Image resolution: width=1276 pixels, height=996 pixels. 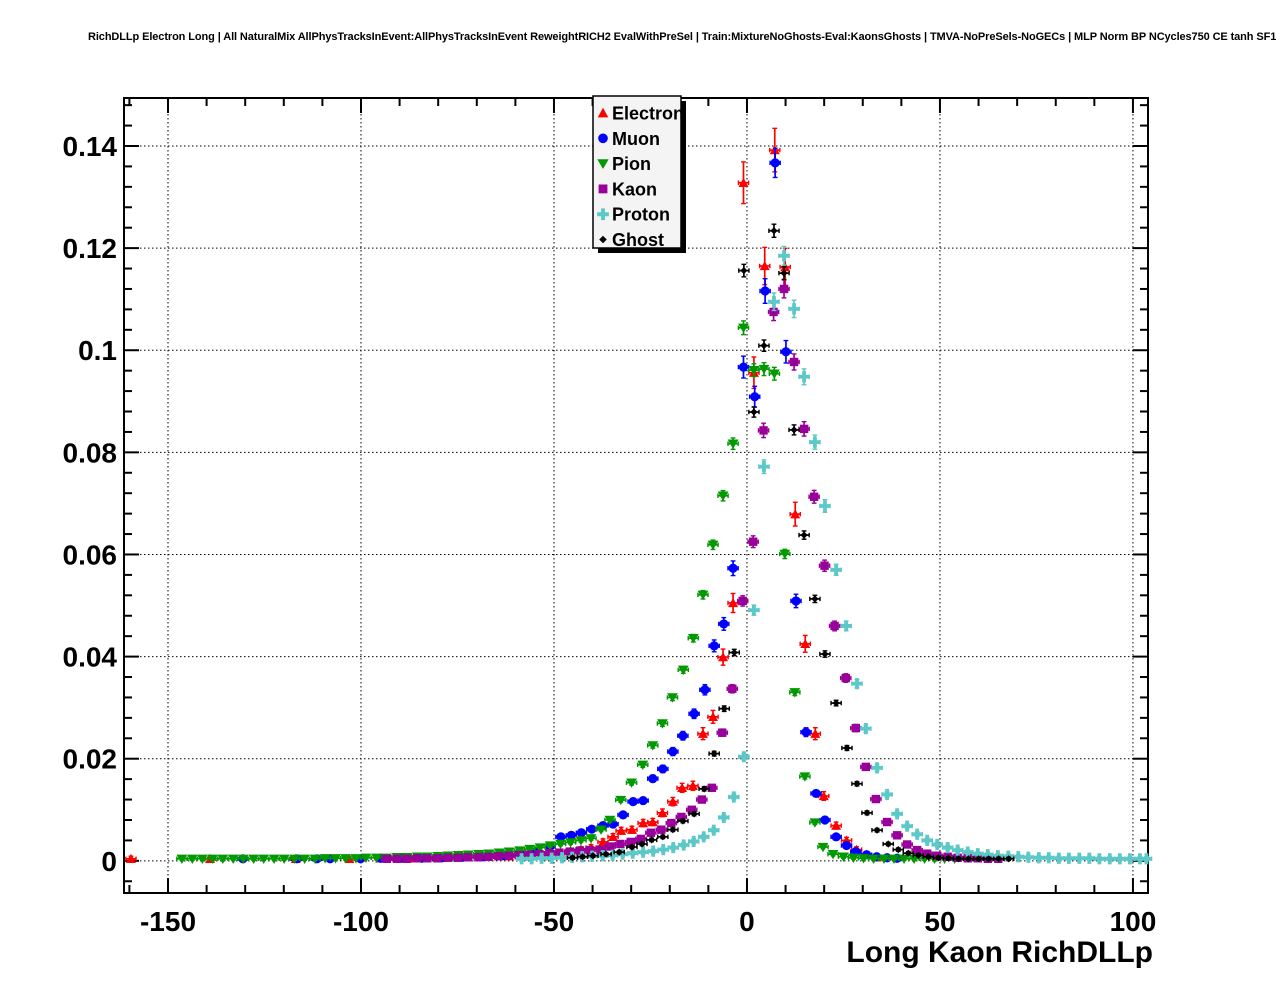 I want to click on y-tick-label: 0, so click(x=109, y=861).